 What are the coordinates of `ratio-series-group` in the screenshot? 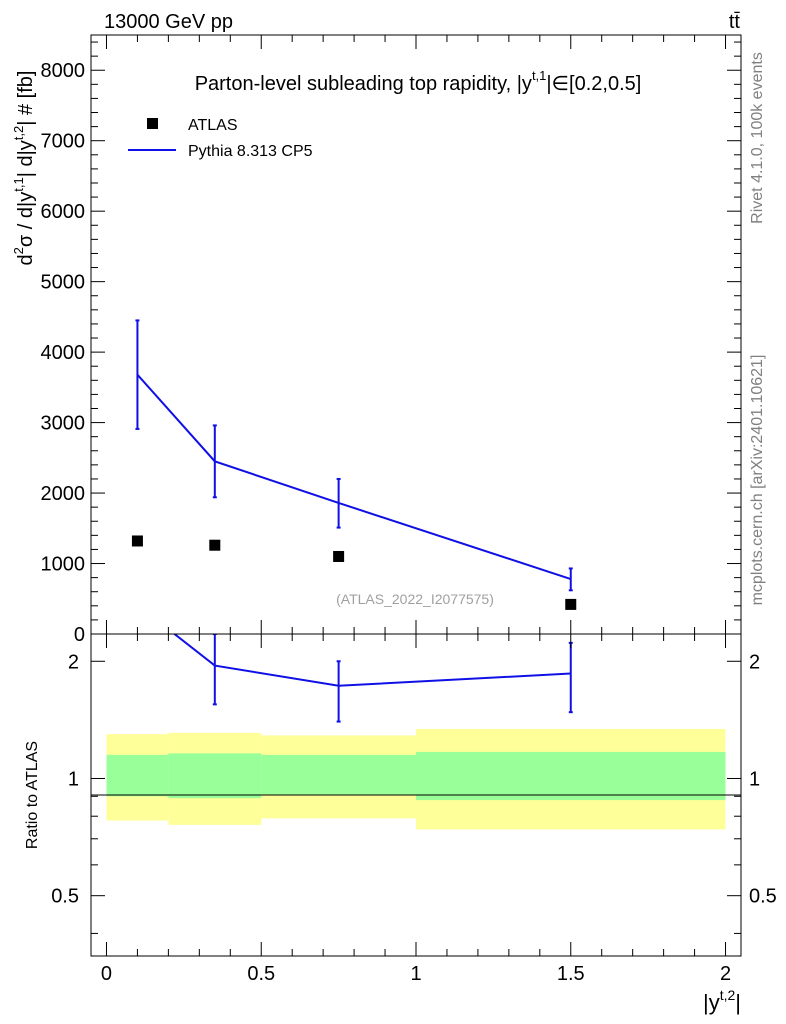 It's located at (372, 678).